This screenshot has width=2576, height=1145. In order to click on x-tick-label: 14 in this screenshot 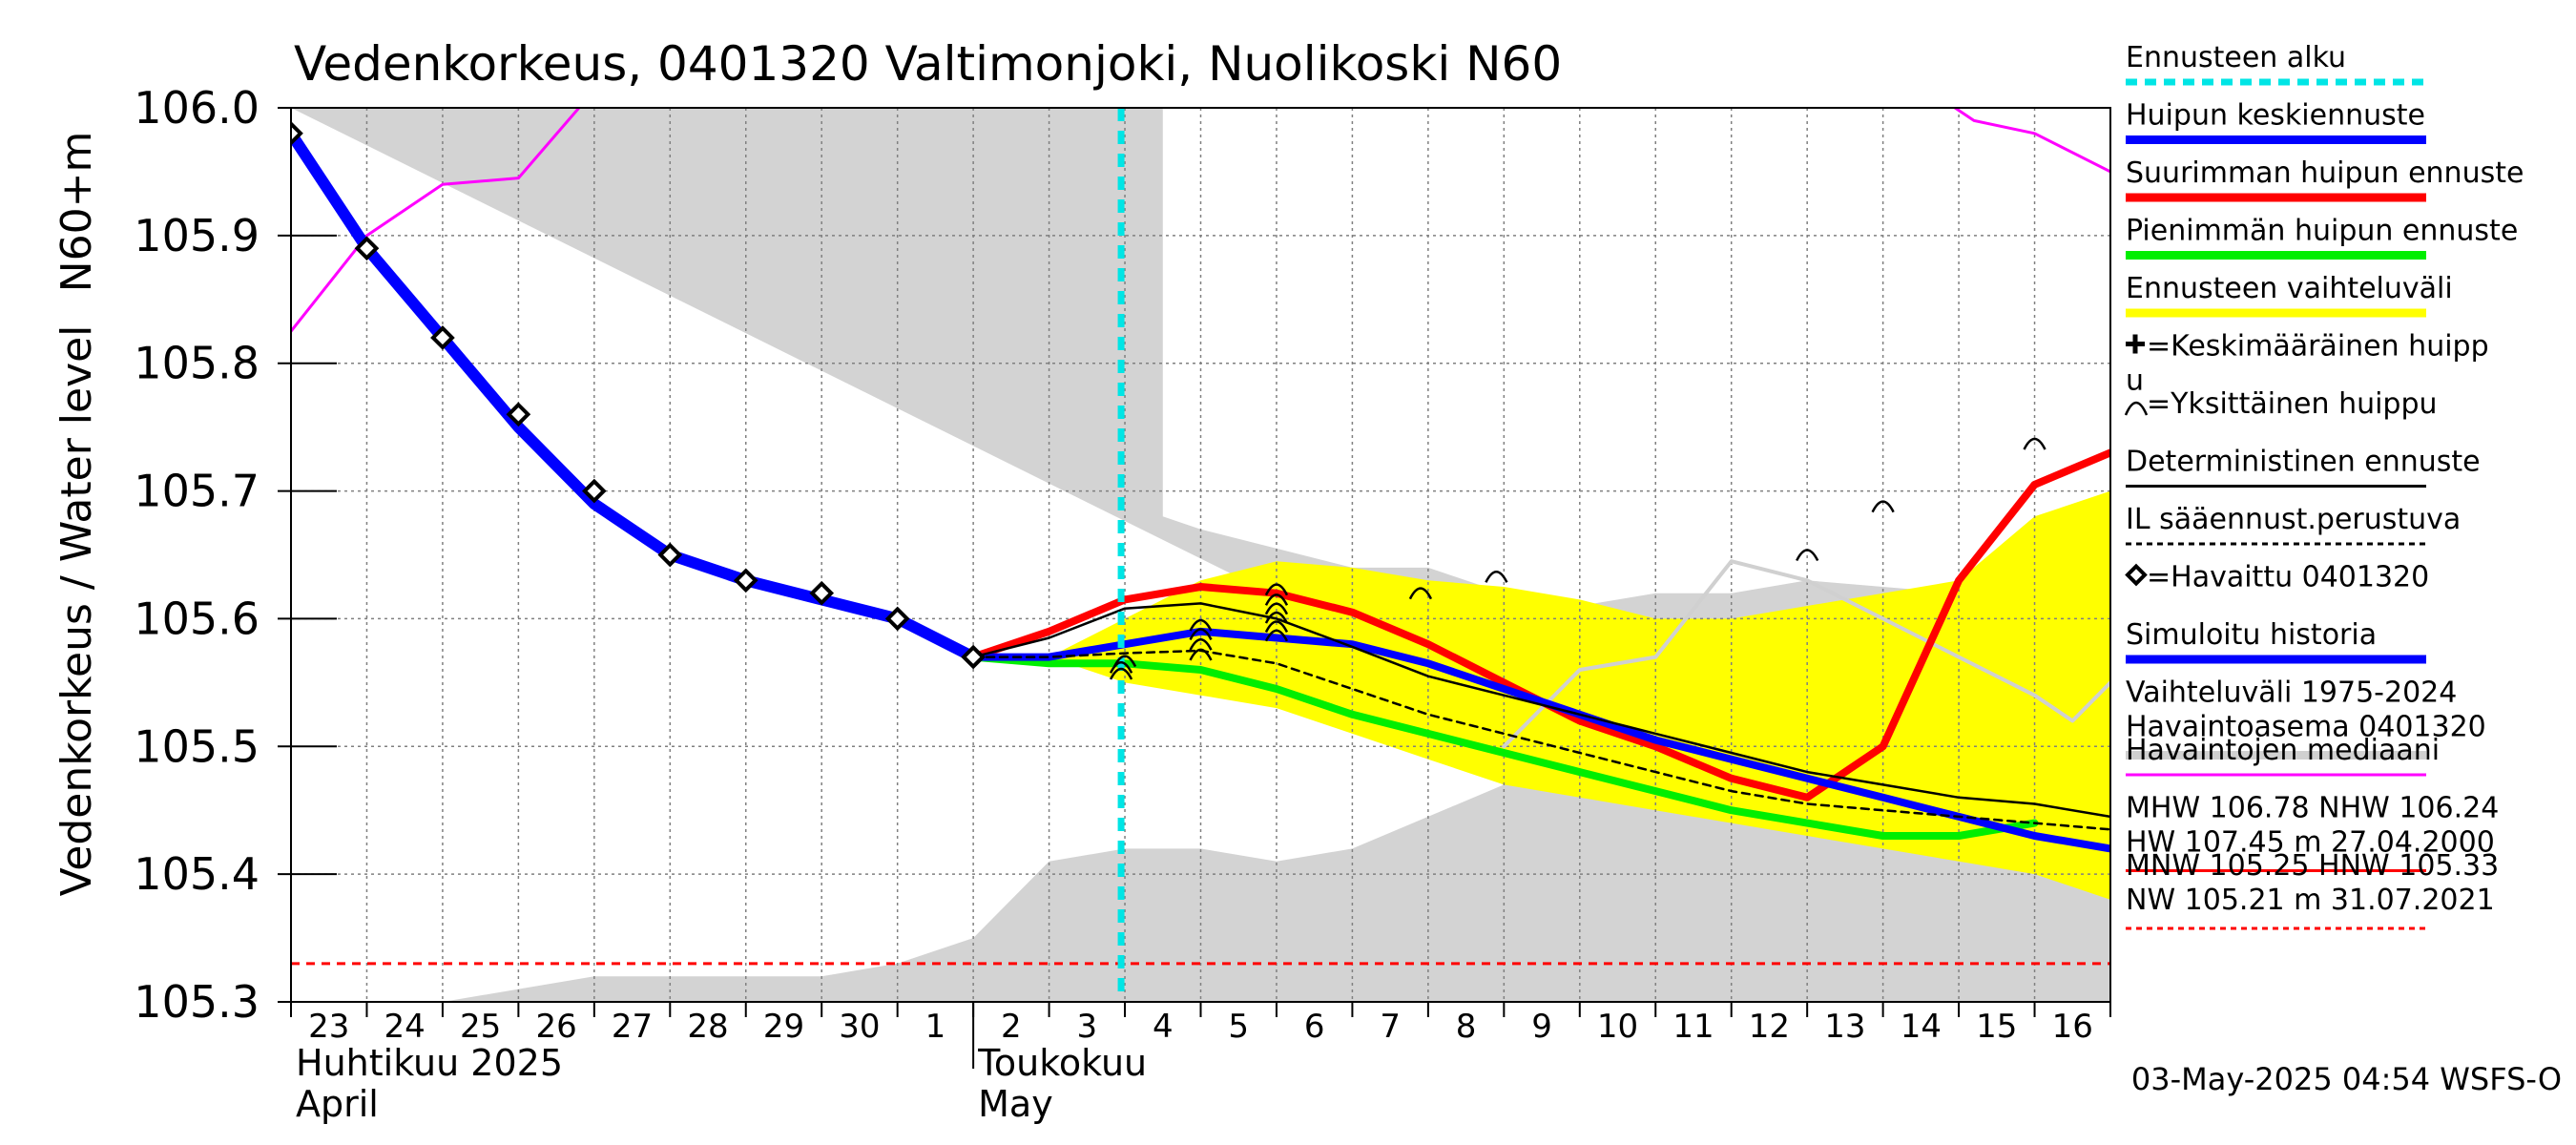, I will do `click(1921, 1027)`.